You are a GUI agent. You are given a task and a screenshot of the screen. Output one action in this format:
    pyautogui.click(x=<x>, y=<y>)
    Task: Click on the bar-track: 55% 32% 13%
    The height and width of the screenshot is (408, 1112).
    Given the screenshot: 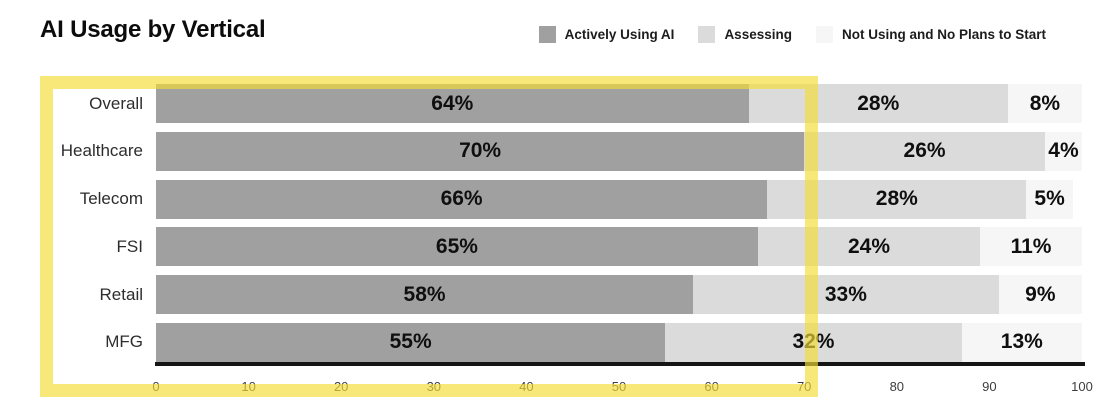 What is the action you would take?
    pyautogui.click(x=619, y=342)
    